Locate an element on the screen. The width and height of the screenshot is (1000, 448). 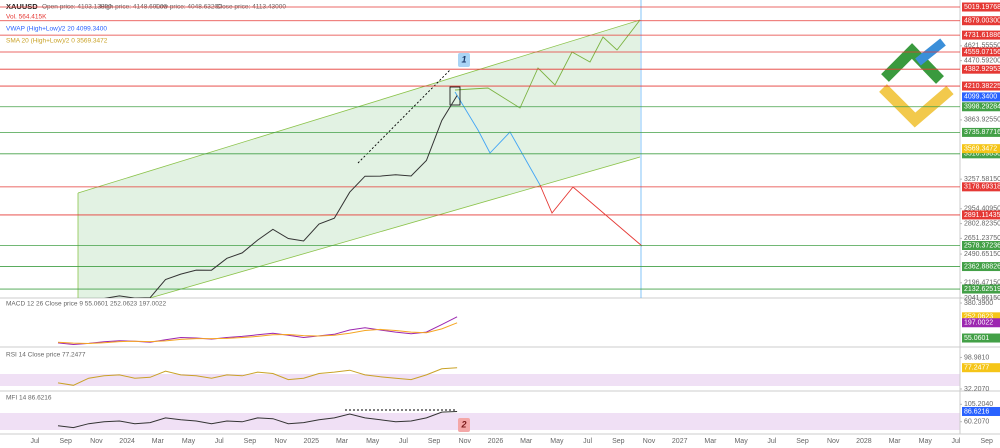
logo-yellow is located at coordinates (916, 106).